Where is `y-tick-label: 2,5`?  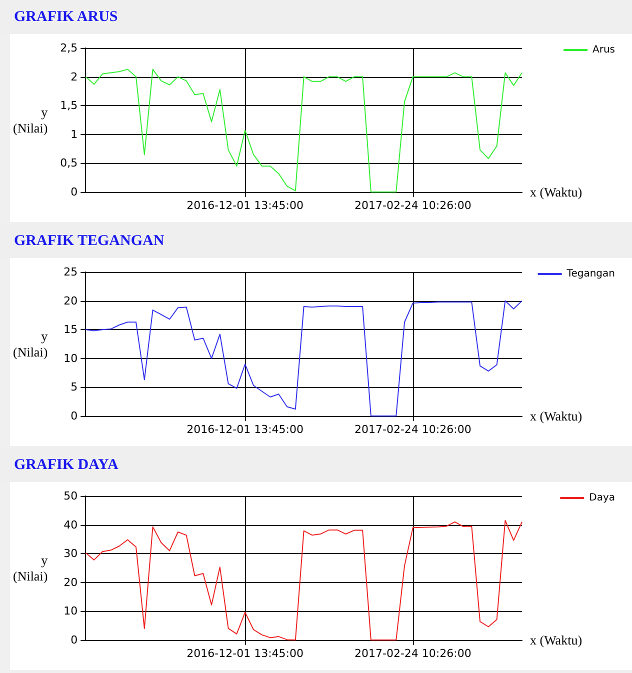
y-tick-label: 2,5 is located at coordinates (69, 48).